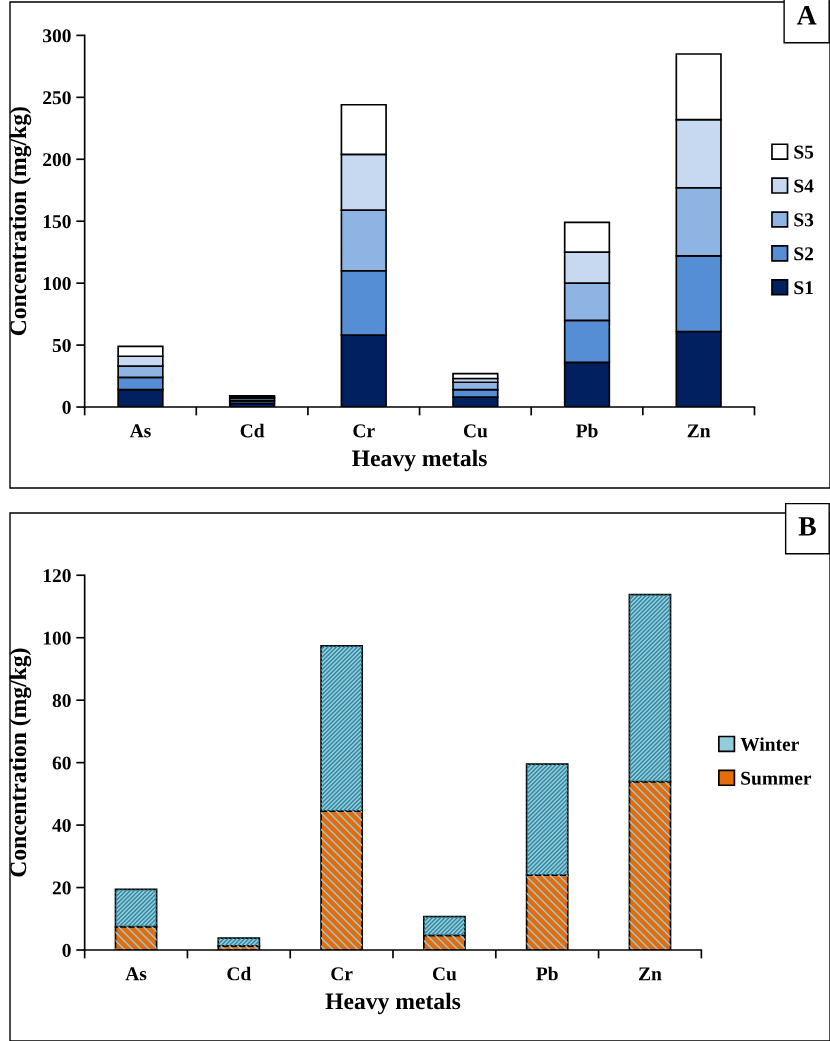 This screenshot has height=1041, width=830. I want to click on y-tick-label: 20, so click(61, 888).